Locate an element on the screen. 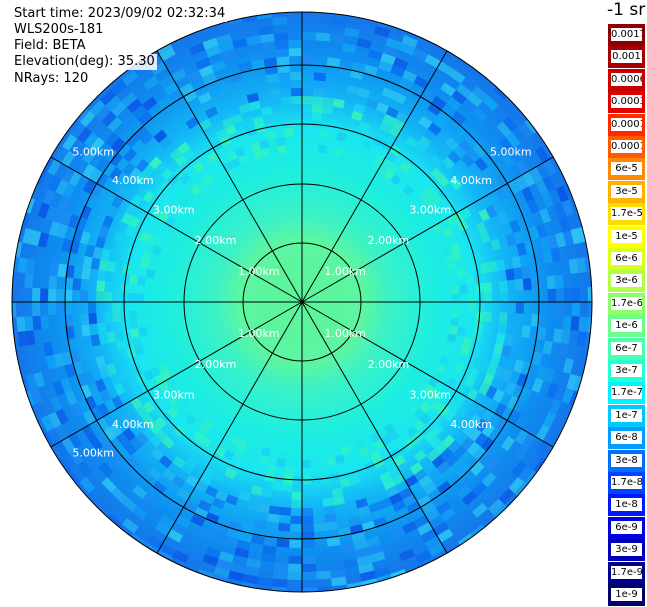  colorbar-unit: -1 sr is located at coordinates (626, 10).